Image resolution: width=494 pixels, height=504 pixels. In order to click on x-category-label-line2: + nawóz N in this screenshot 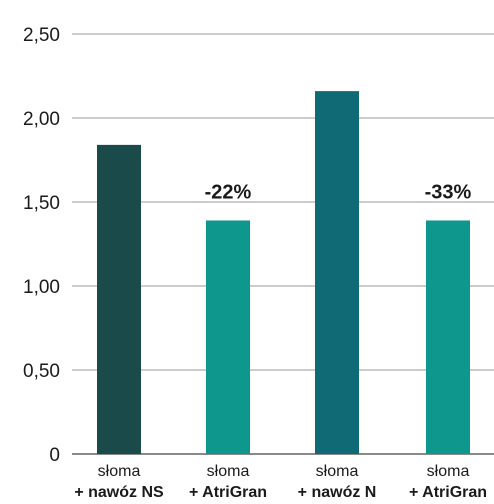, I will do `click(337, 492)`.